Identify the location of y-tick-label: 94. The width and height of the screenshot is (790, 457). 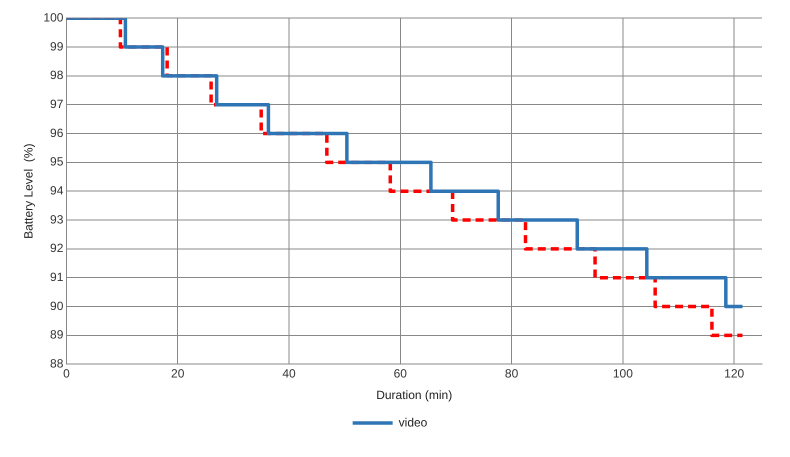
(57, 191).